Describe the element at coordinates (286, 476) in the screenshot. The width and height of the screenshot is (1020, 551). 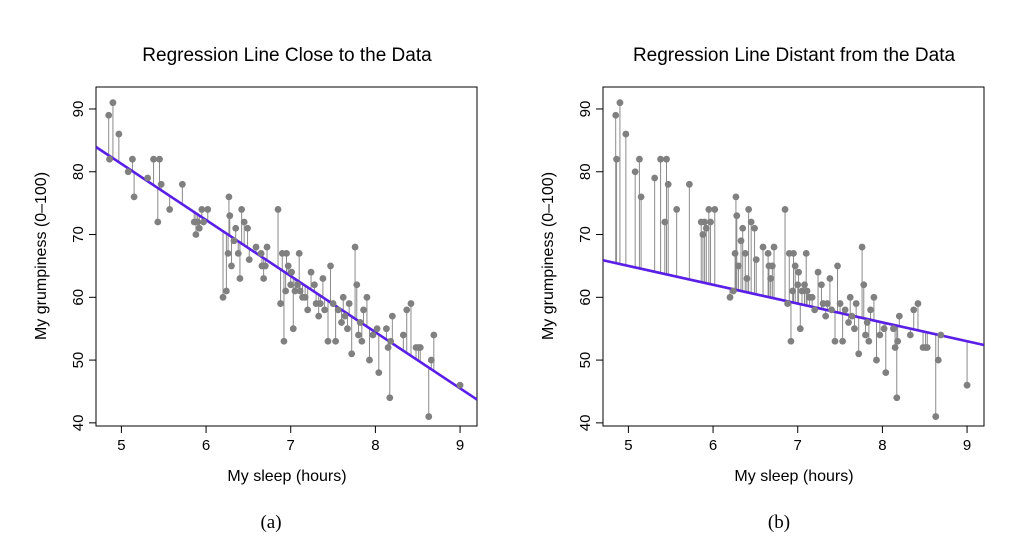
I see `x-axis-label-a: My sleep (hours)` at that location.